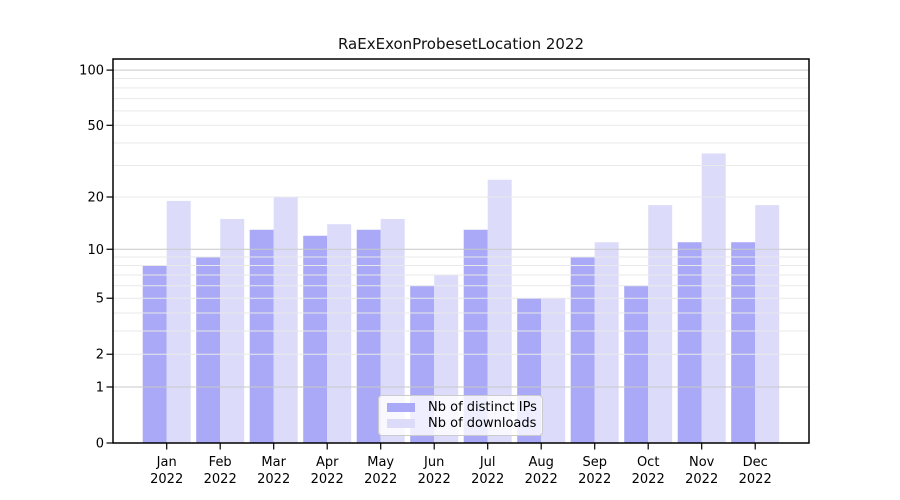 The height and width of the screenshot is (500, 900). What do you see at coordinates (100, 444) in the screenshot?
I see `y-tick-label: 0` at bounding box center [100, 444].